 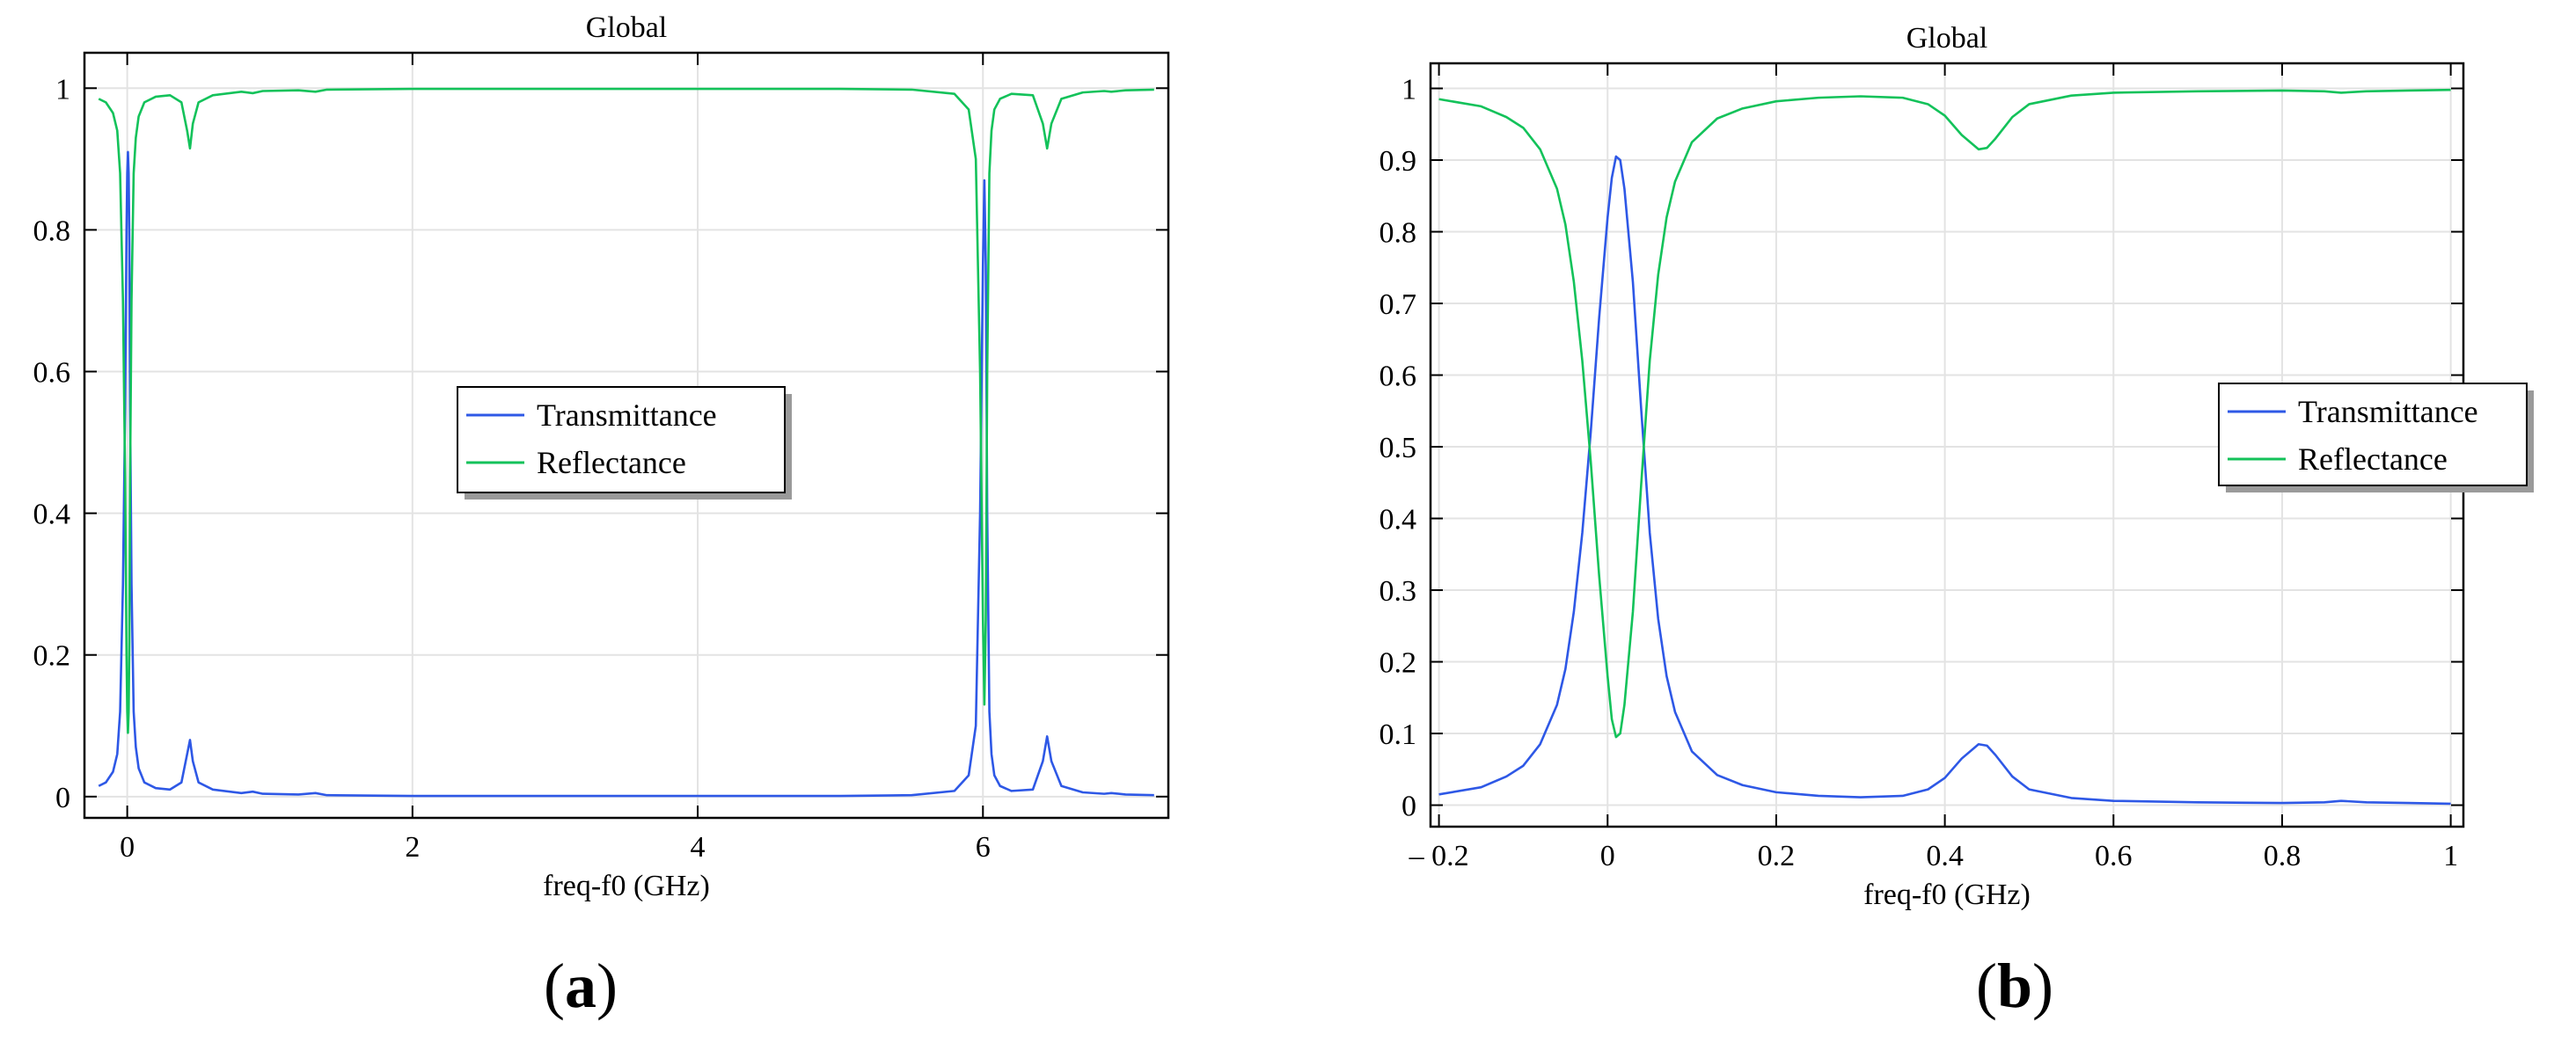 What do you see at coordinates (52, 373) in the screenshot?
I see `ytick-label-a-3: 0.6` at bounding box center [52, 373].